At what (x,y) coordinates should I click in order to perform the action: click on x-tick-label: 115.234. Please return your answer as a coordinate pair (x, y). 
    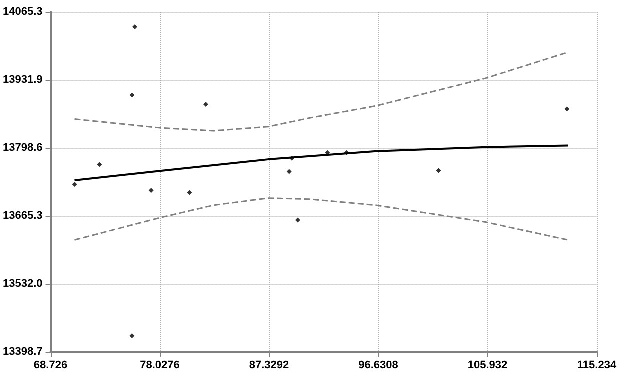
    Looking at the image, I should click on (597, 366).